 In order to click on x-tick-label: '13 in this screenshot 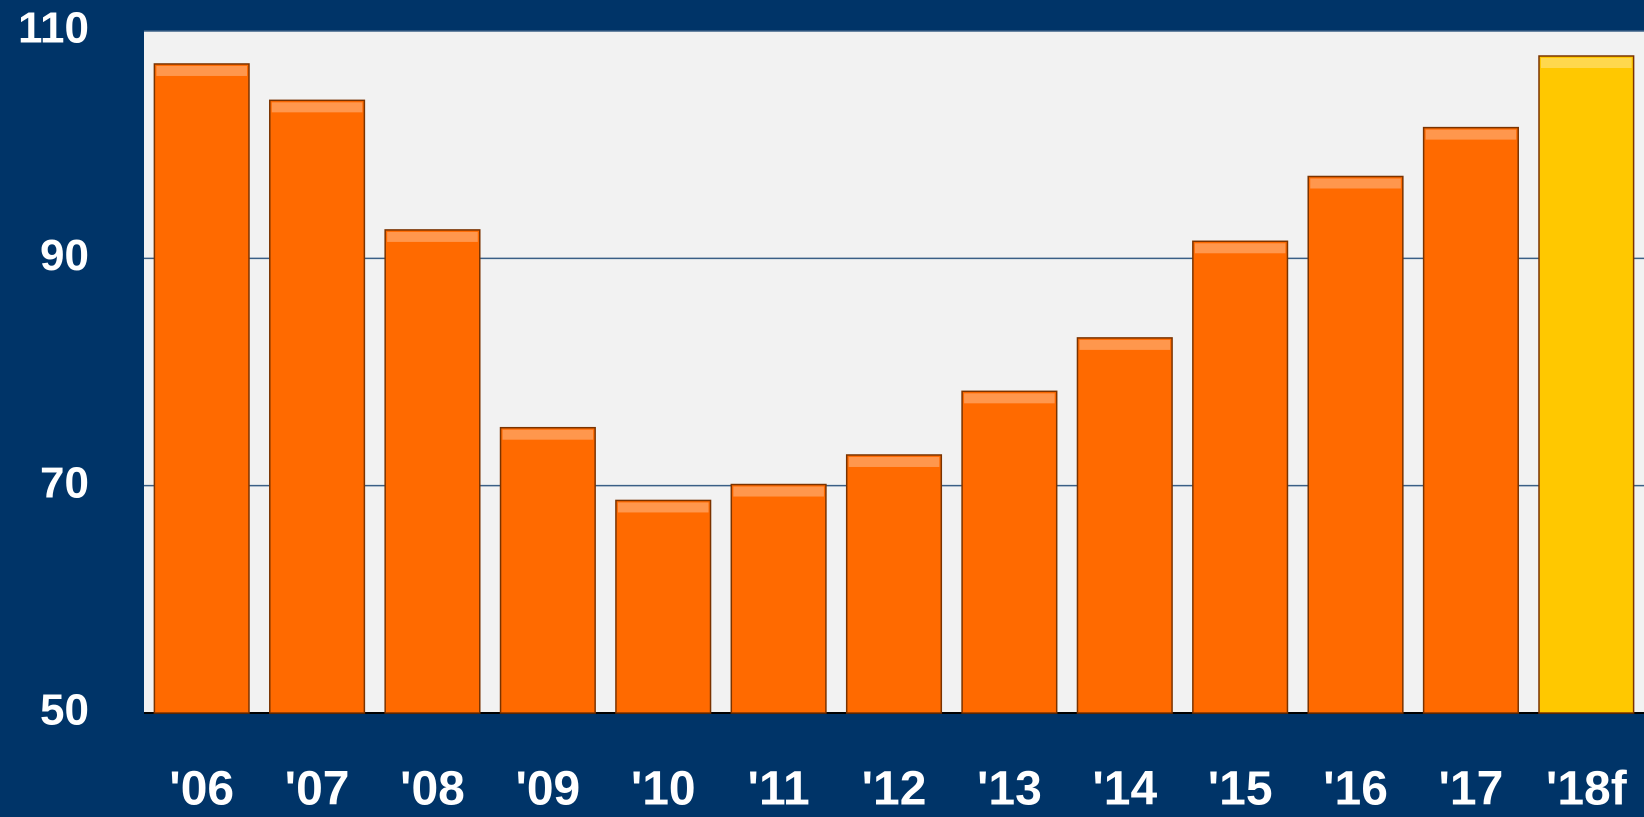, I will do `click(1009, 789)`.